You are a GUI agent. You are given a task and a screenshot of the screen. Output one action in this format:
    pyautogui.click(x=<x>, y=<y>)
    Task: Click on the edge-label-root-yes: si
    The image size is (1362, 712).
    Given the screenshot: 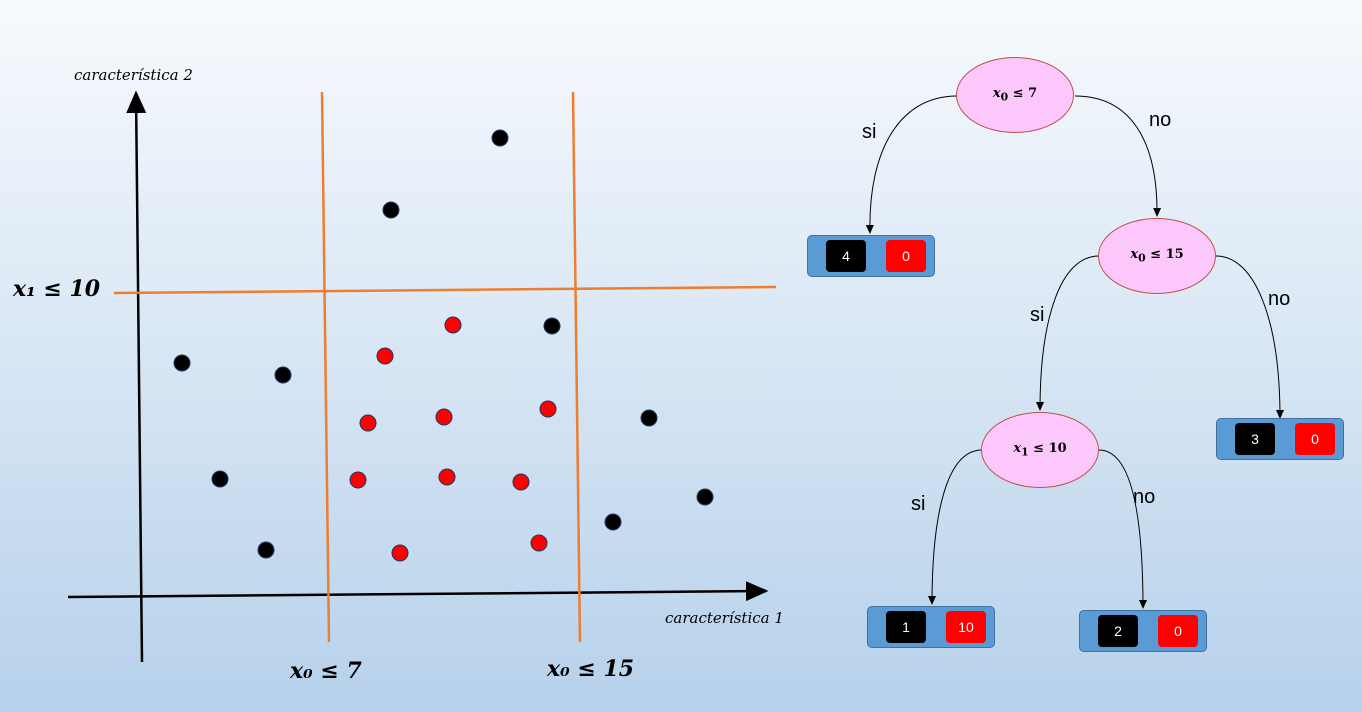 What is the action you would take?
    pyautogui.click(x=869, y=132)
    